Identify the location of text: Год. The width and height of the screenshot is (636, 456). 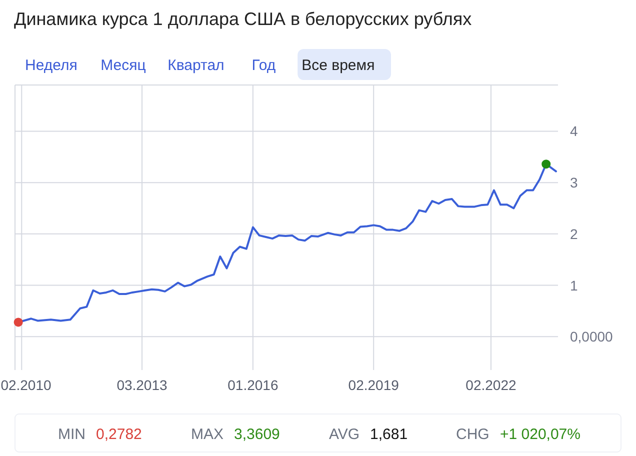
(264, 65).